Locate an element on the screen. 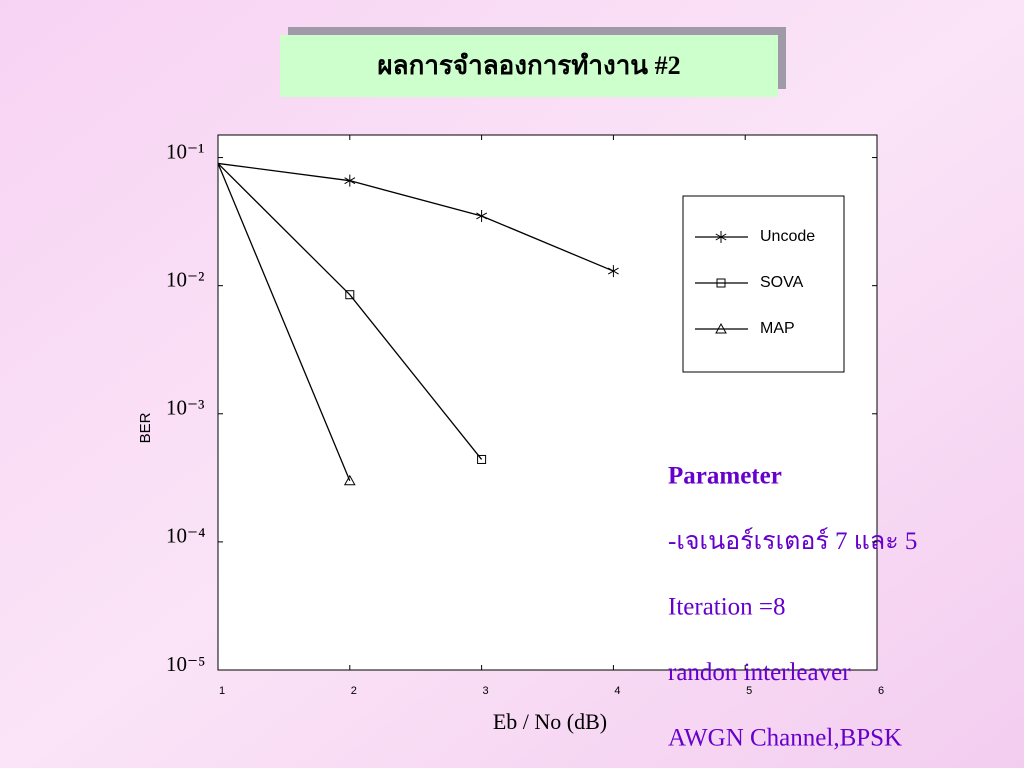 The width and height of the screenshot is (1024, 768). y-tick-label: 10⁻⁴ is located at coordinates (185, 536).